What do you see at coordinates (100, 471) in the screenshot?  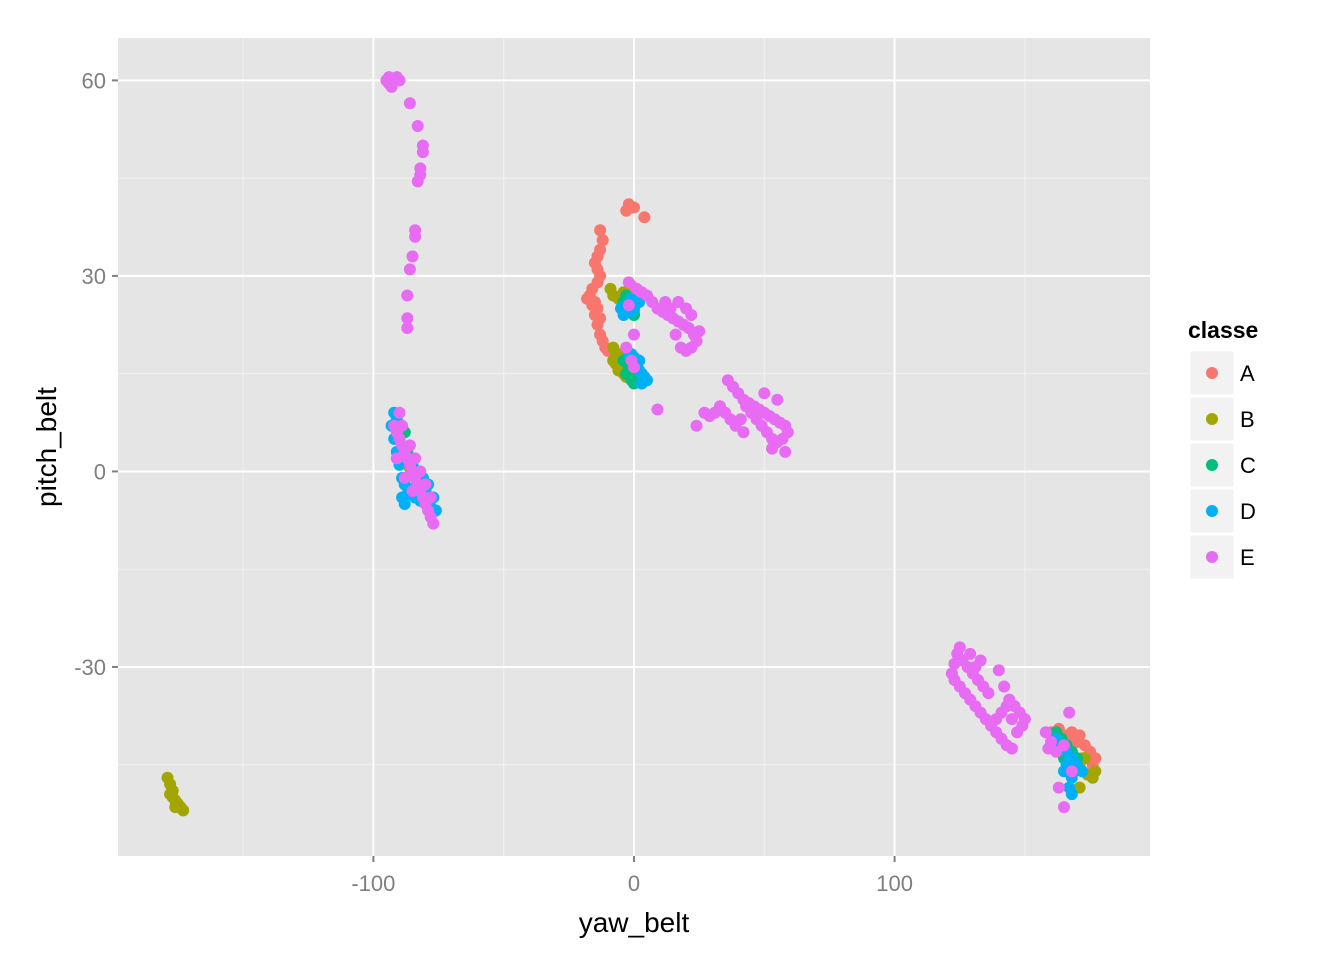 I see `y-tick-label: 0` at bounding box center [100, 471].